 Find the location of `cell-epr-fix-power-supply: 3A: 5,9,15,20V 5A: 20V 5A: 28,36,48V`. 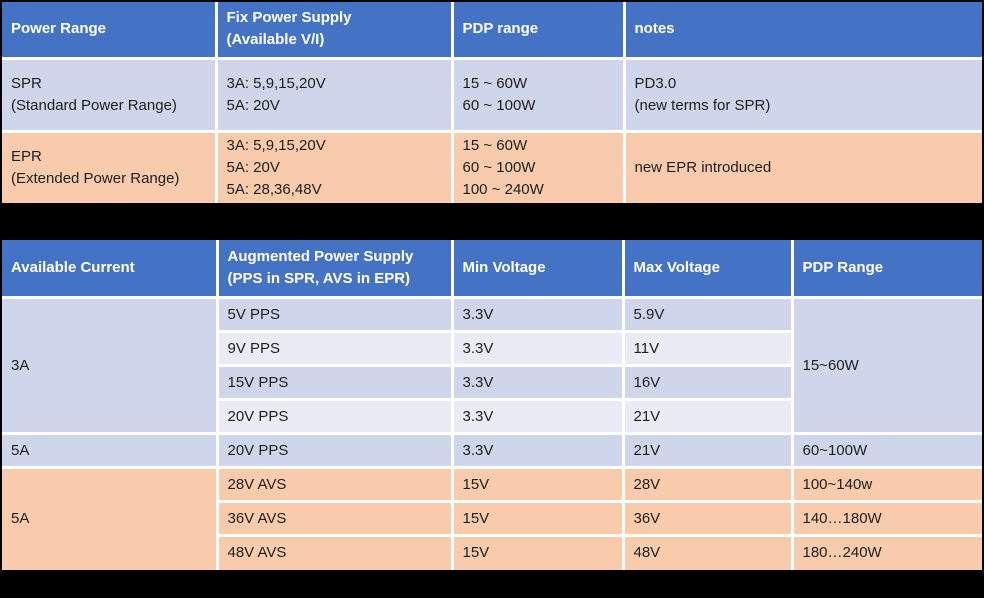

cell-epr-fix-power-supply: 3A: 5,9,15,20V 5A: 20V 5A: 28,36,48V is located at coordinates (334, 166).